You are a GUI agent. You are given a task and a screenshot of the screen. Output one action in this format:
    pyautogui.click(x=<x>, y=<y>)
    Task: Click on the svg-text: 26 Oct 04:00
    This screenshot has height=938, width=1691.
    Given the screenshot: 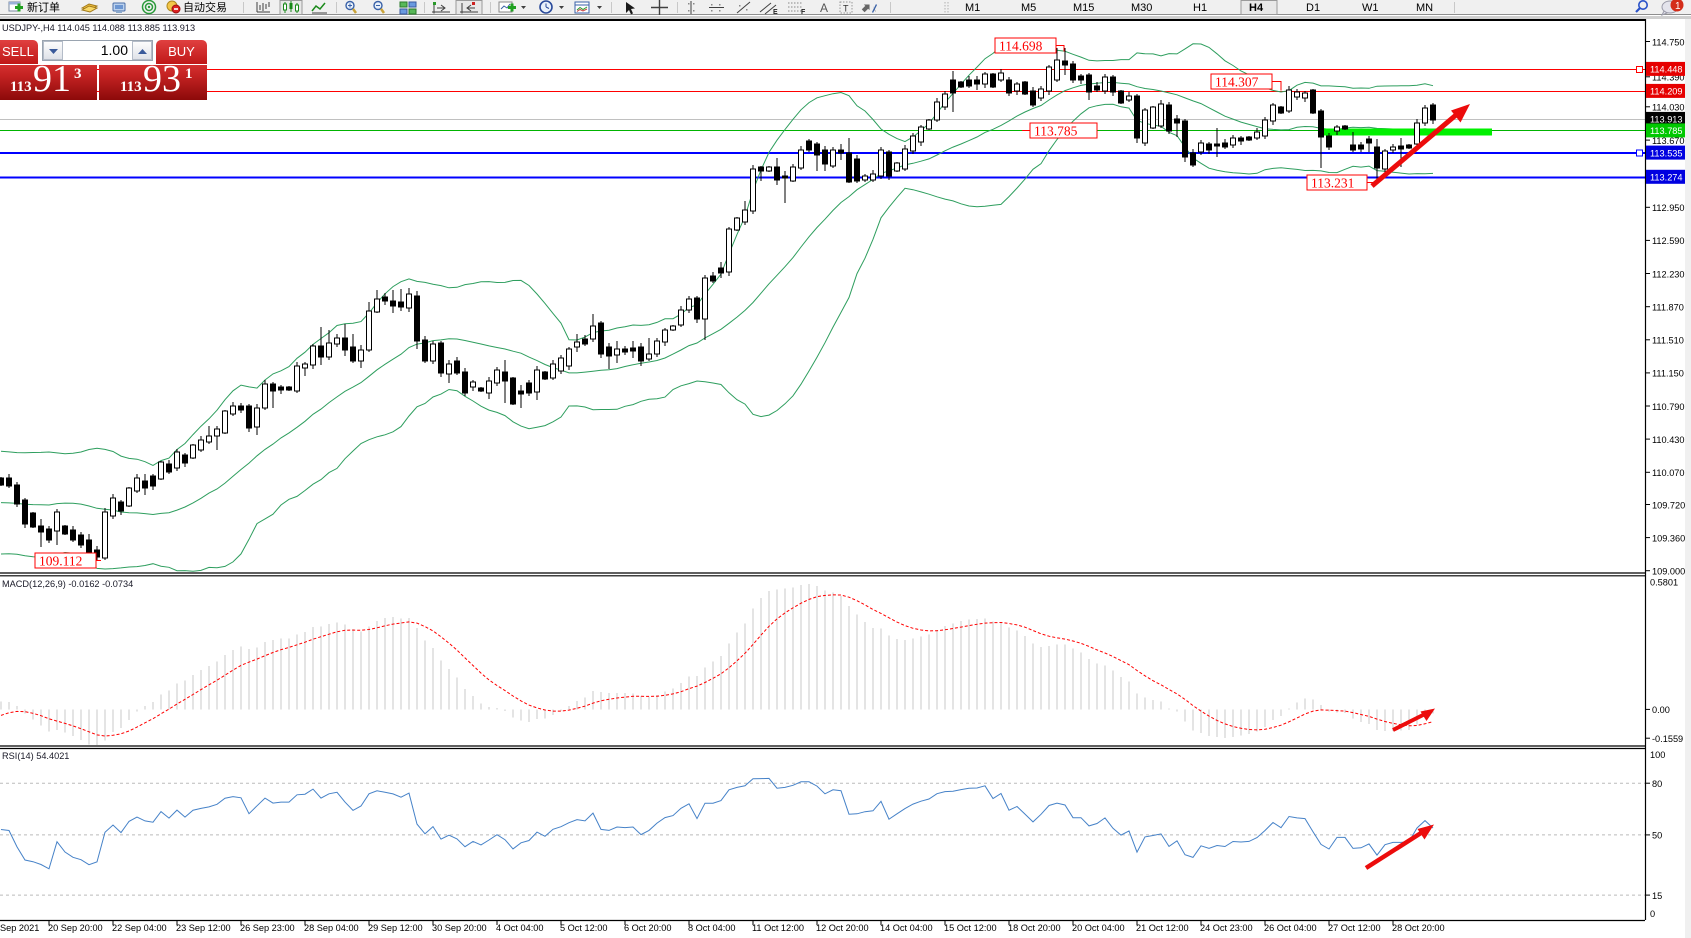 What is the action you would take?
    pyautogui.click(x=1290, y=928)
    